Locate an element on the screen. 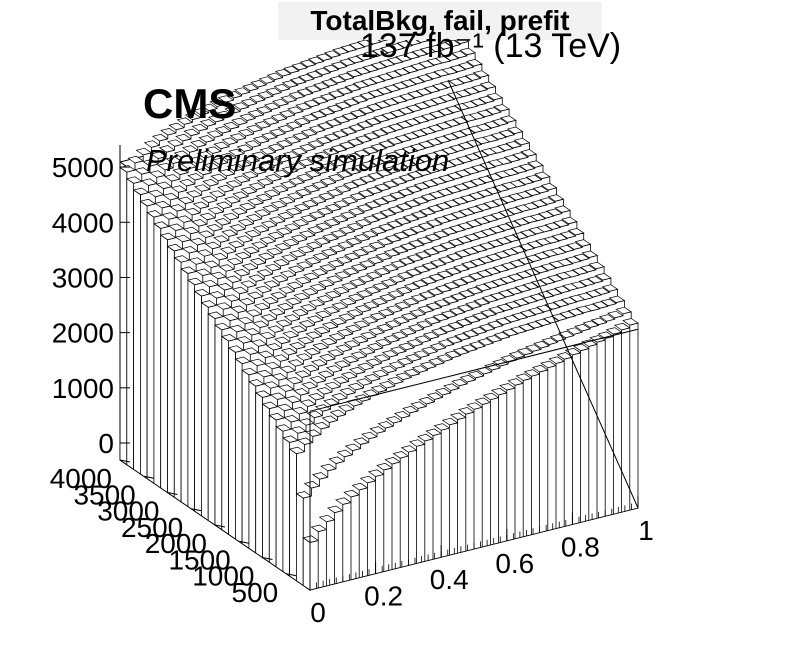 The width and height of the screenshot is (796, 672). y-tick-label: 2500 is located at coordinates (152, 527).